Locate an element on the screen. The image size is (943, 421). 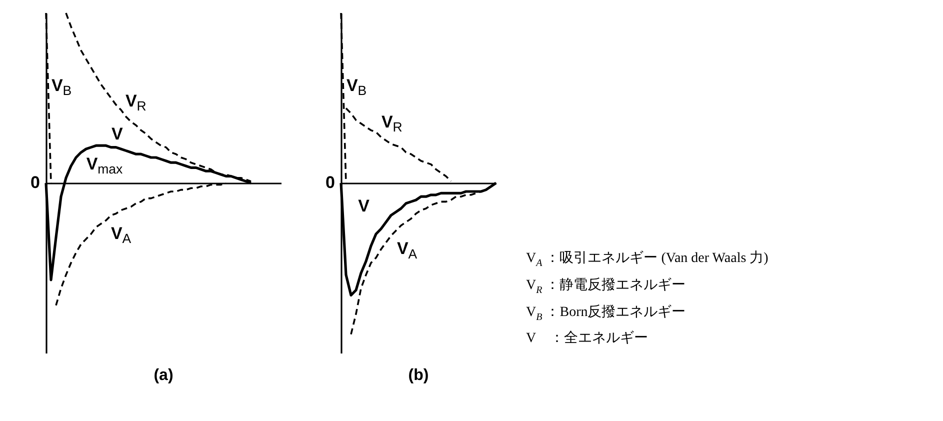
text: (b) is located at coordinates (418, 375).